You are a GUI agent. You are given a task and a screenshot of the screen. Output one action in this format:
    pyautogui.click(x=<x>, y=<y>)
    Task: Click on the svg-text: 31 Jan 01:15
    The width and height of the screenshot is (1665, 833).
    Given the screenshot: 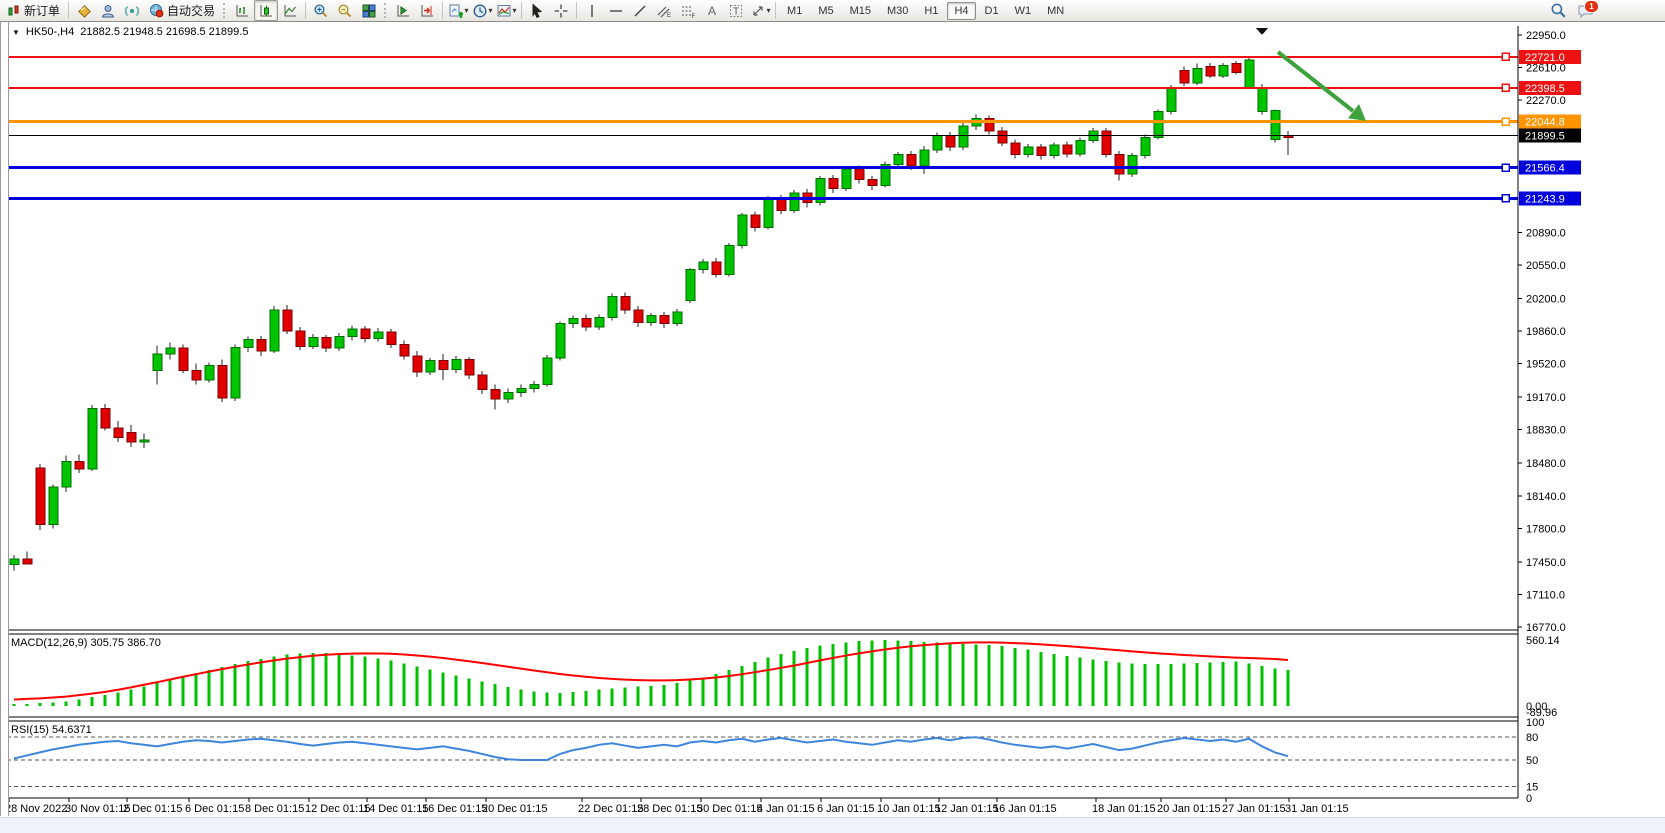 What is the action you would take?
    pyautogui.click(x=1317, y=809)
    